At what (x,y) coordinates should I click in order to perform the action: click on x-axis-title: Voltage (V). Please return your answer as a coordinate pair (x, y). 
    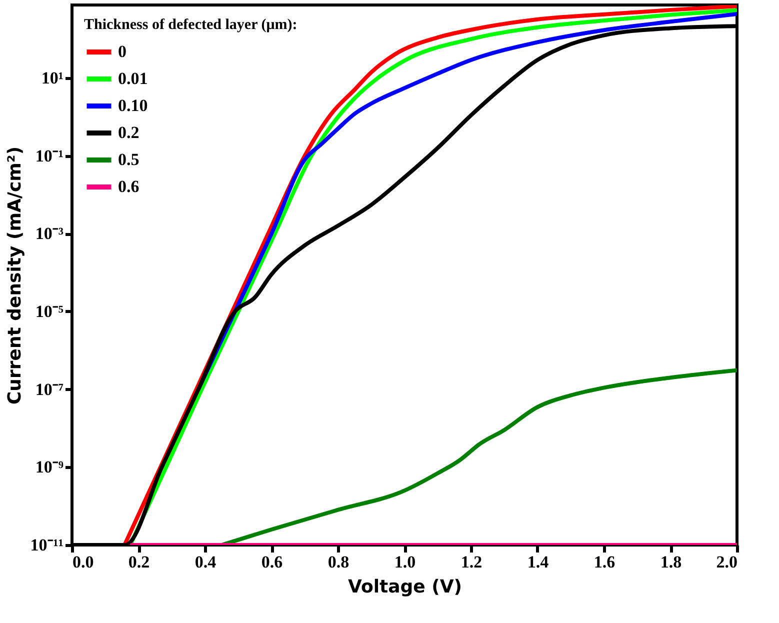
    Looking at the image, I should click on (405, 587).